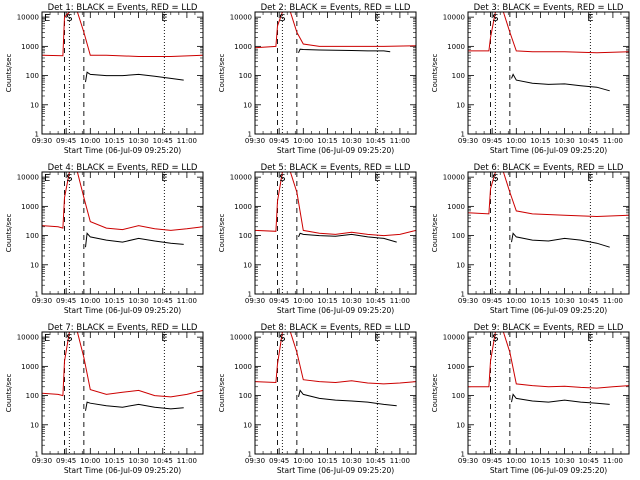 This screenshot has height=480, width=640. What do you see at coordinates (9, 233) in the screenshot?
I see `y-axis-label-4: Counts/sec` at bounding box center [9, 233].